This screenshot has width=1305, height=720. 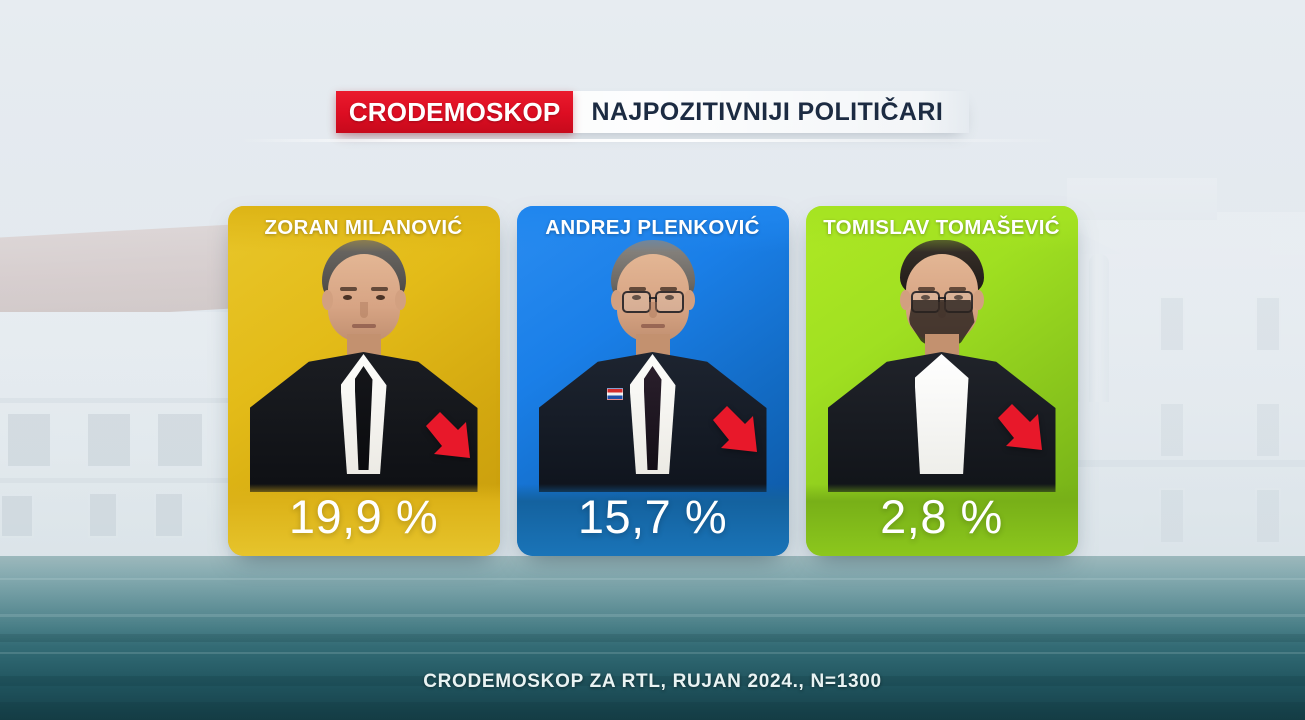 I want to click on card-politician-name: ANDREJ PLENKOVIĆ, so click(x=652, y=227).